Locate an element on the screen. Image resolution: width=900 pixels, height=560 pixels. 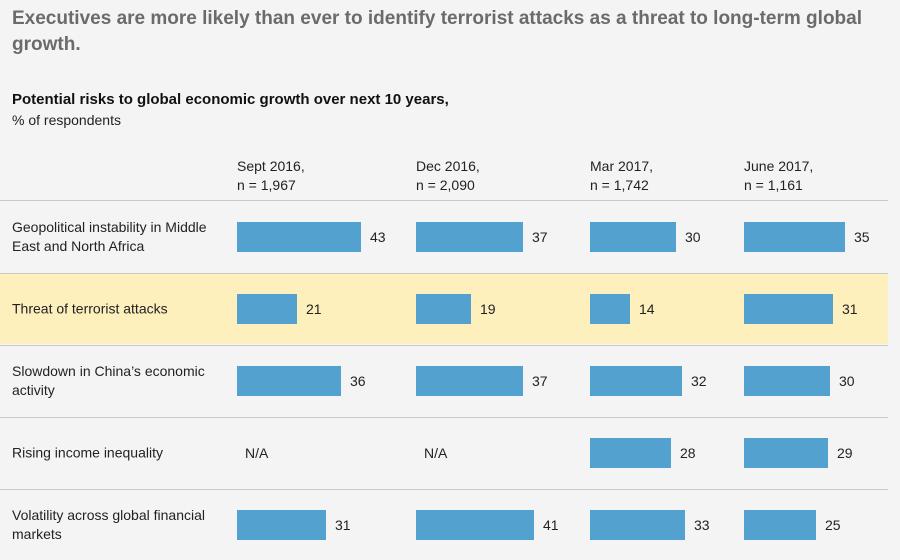
column-header: June 2017, n = 1,161 is located at coordinates (778, 176).